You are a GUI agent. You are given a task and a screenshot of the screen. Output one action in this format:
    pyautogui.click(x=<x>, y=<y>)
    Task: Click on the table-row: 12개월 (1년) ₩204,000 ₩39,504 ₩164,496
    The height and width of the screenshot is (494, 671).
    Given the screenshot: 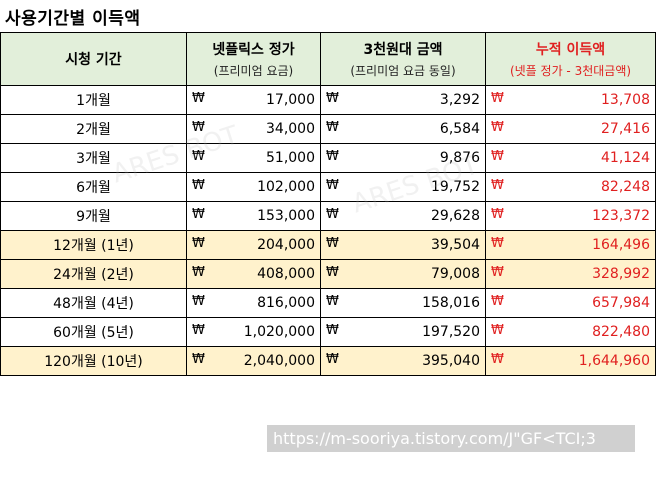 What is the action you would take?
    pyautogui.click(x=328, y=245)
    